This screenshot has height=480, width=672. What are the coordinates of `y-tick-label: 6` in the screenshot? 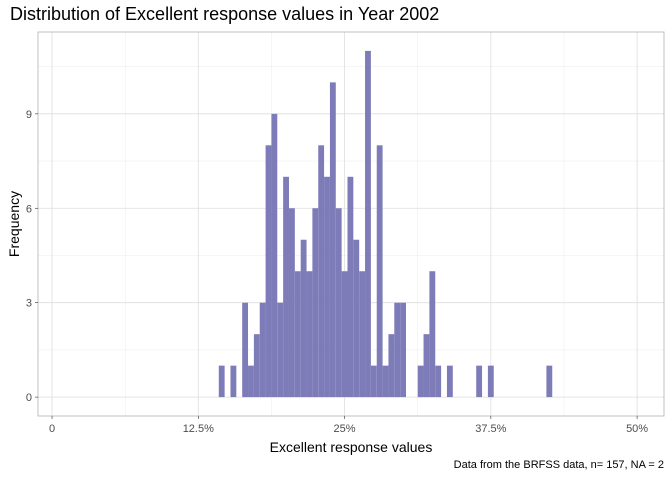 It's located at (29, 209).